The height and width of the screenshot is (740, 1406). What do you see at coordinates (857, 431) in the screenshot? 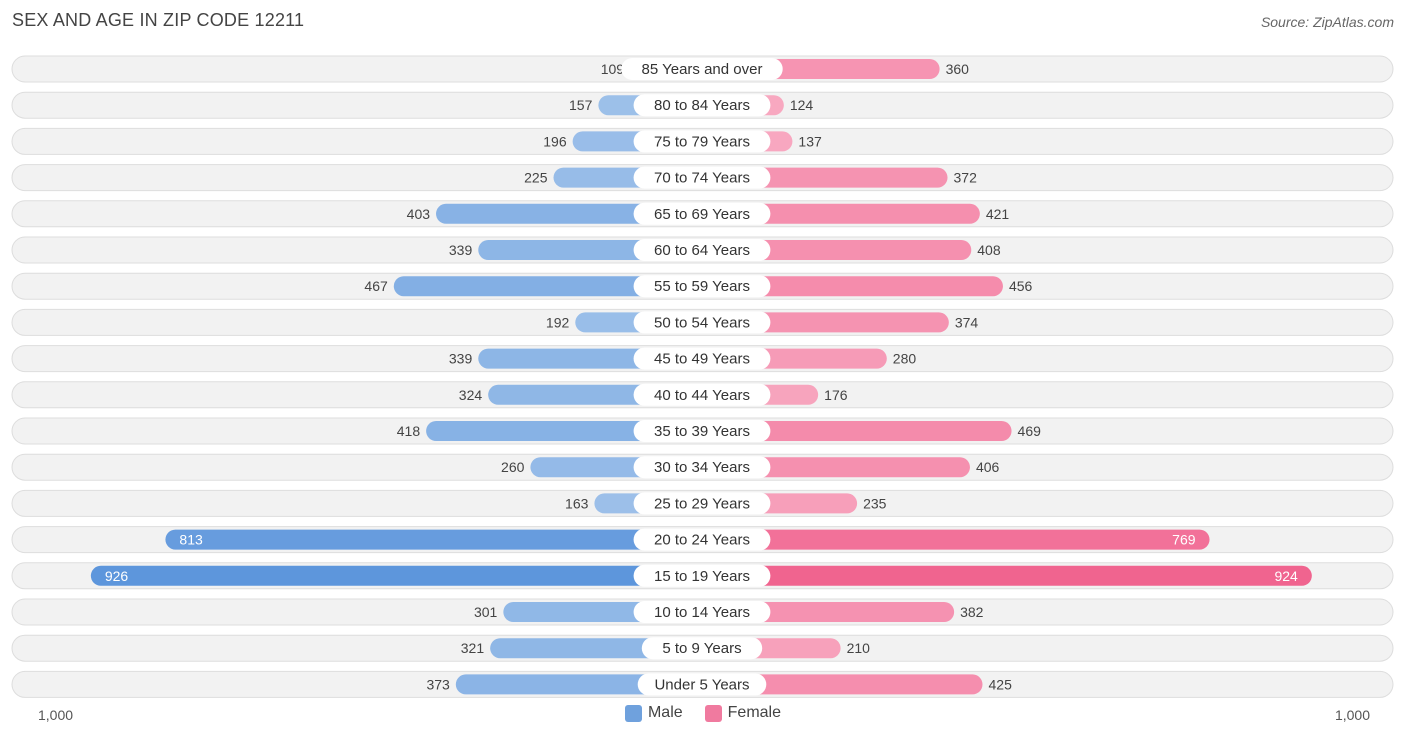
I see `bar-female-35-to-39-years` at bounding box center [857, 431].